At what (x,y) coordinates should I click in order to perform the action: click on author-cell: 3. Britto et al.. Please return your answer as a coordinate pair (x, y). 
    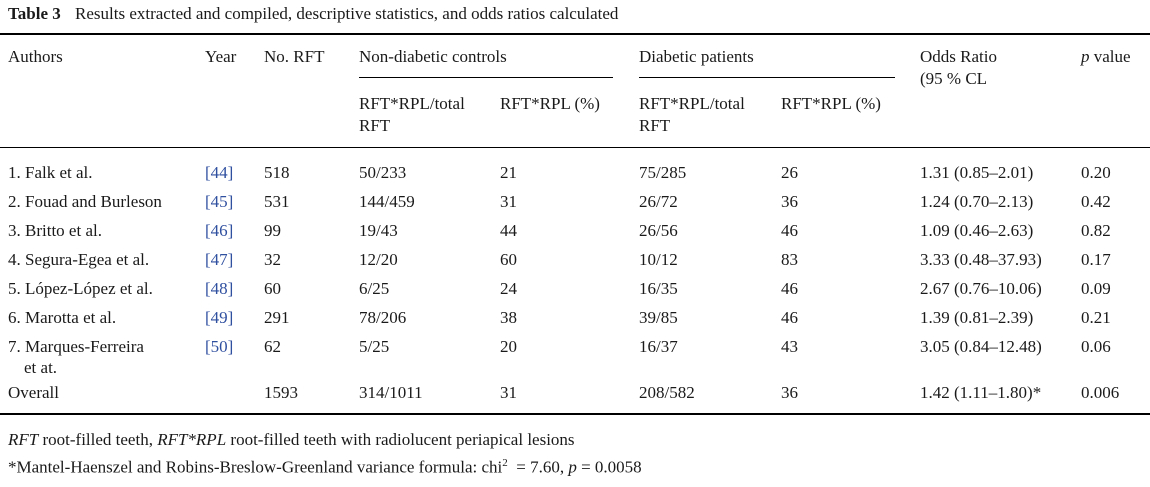
    Looking at the image, I should click on (55, 230).